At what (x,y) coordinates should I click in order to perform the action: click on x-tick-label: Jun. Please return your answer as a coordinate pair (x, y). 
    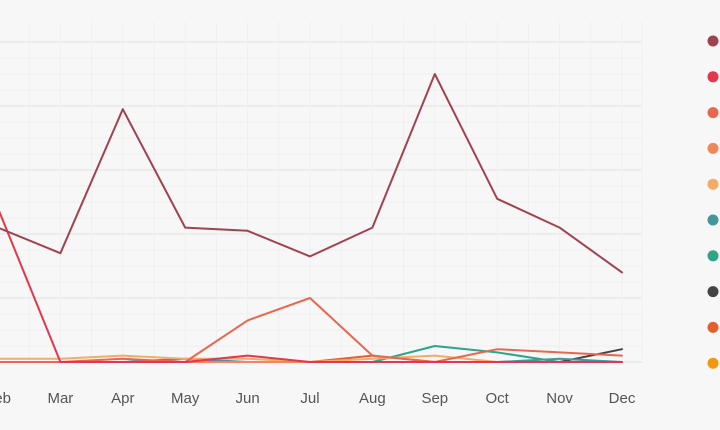
    Looking at the image, I should click on (248, 398).